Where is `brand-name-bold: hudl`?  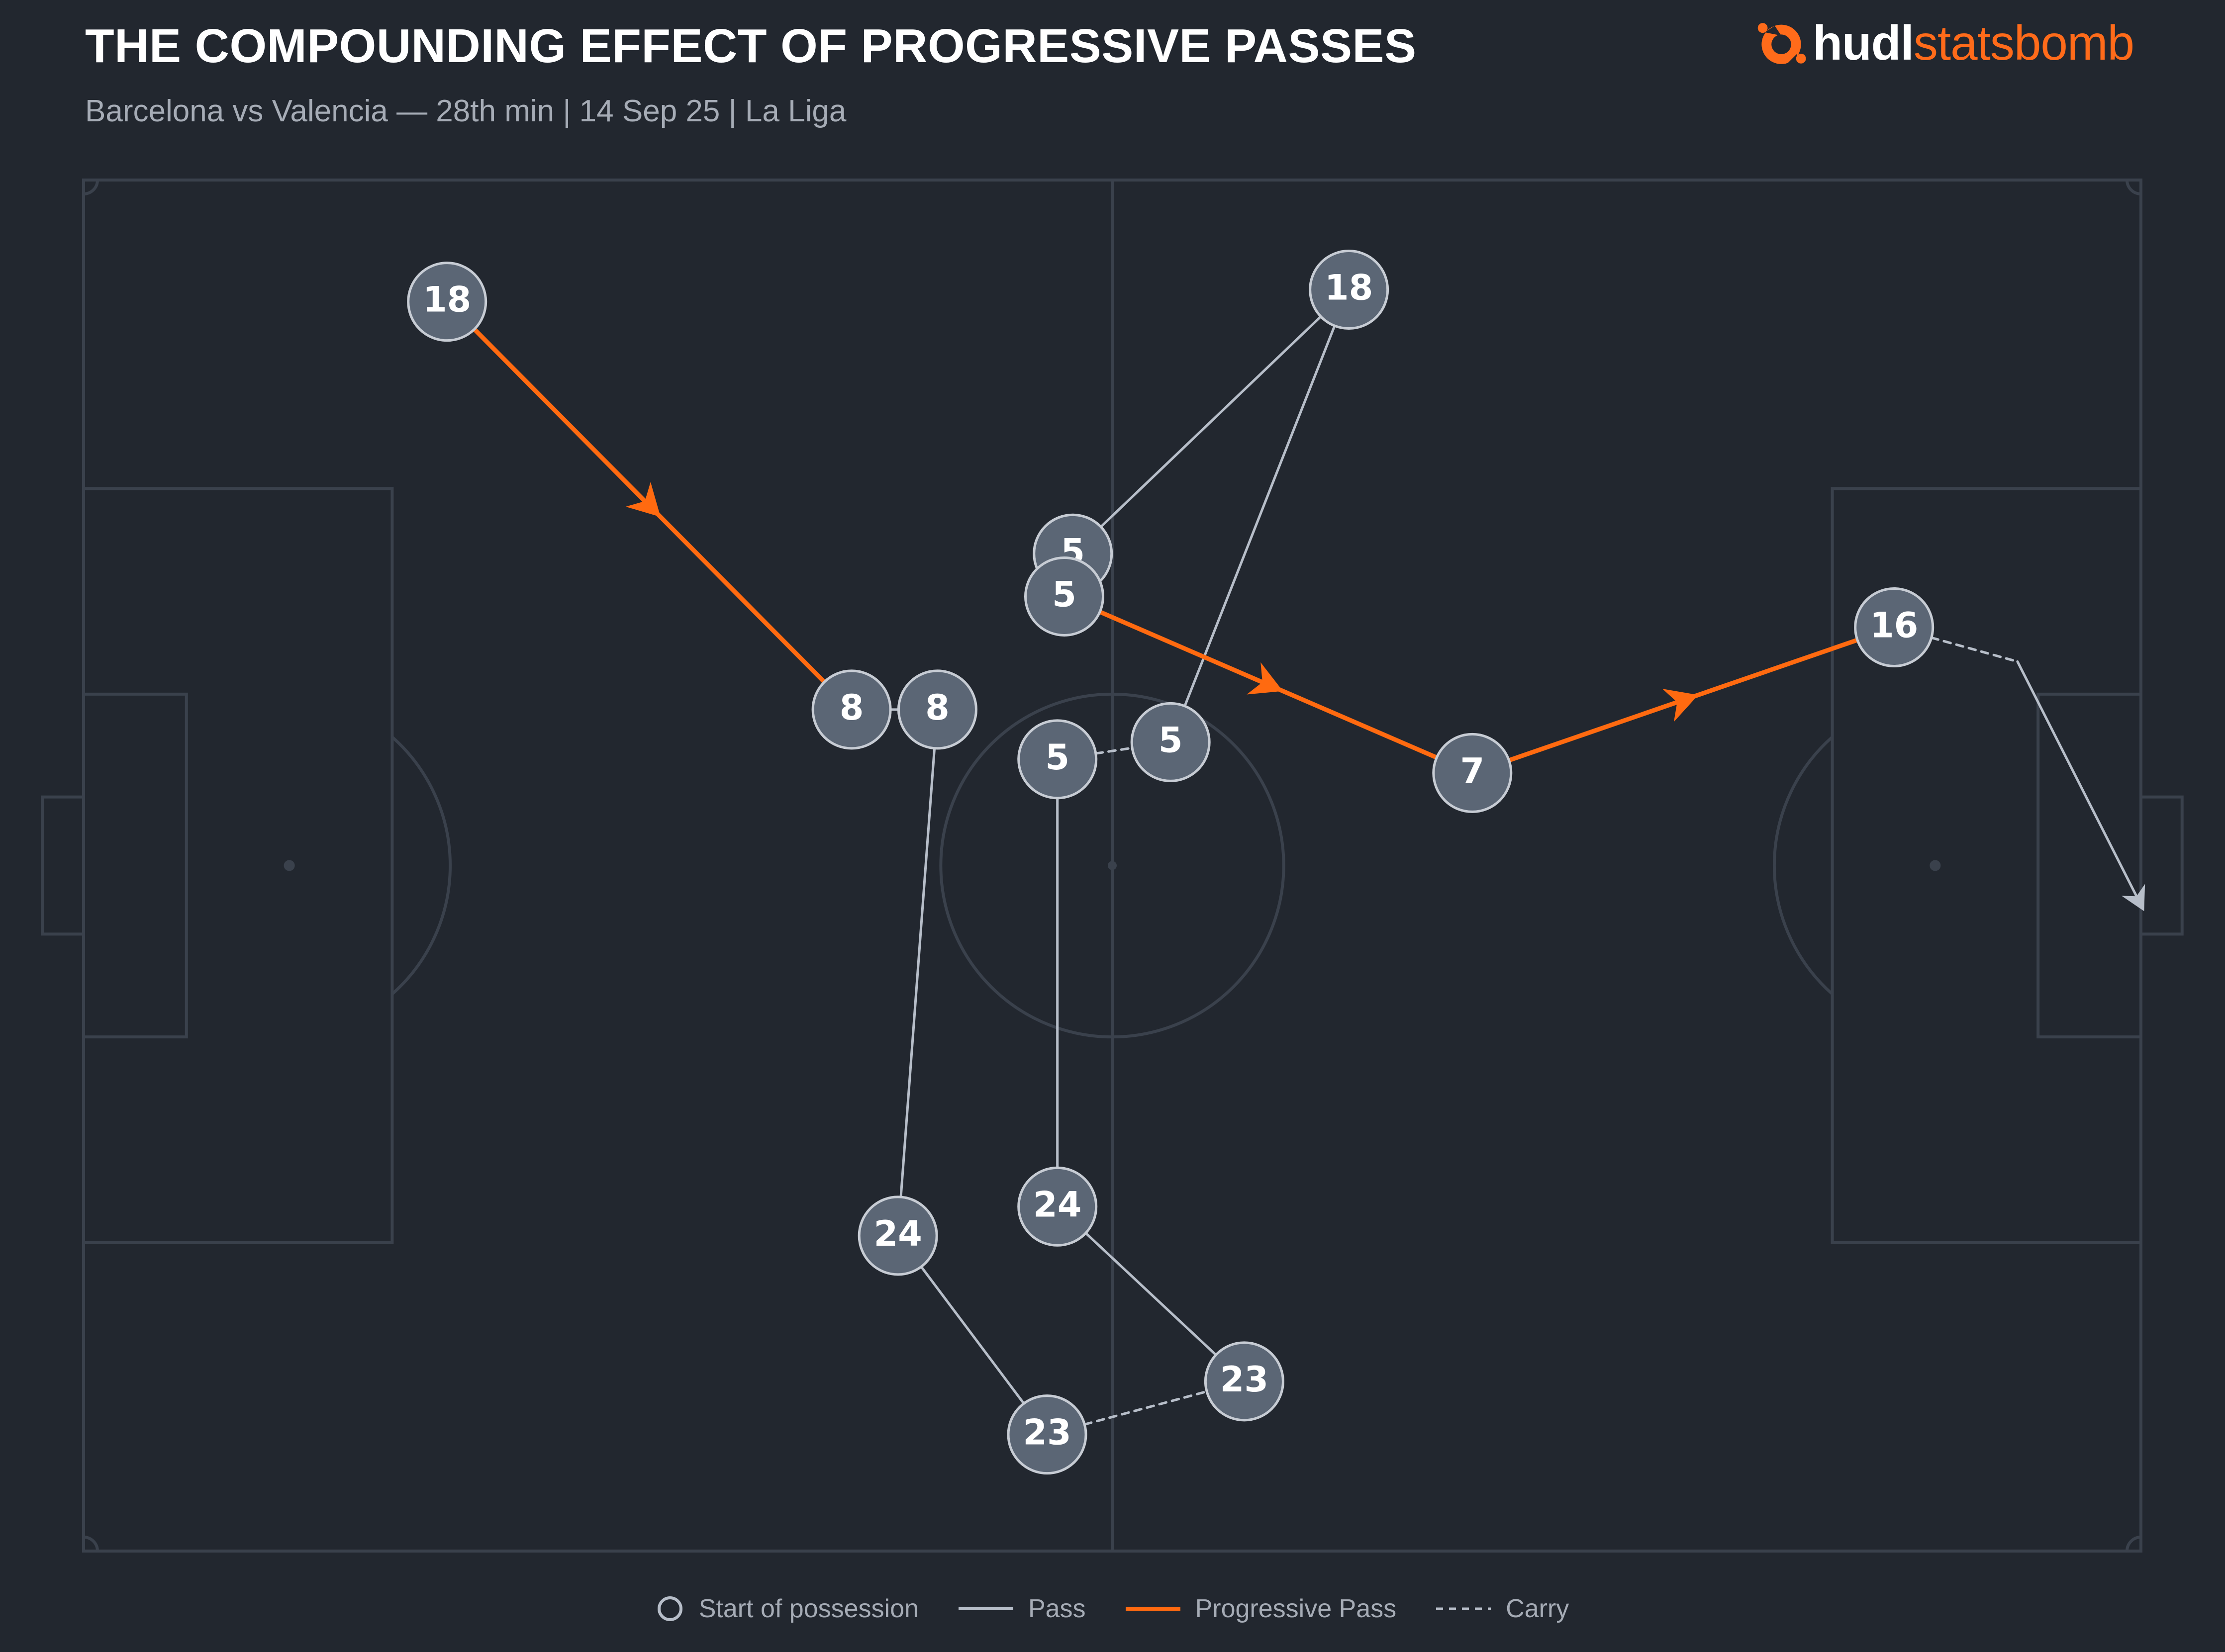
brand-name-bold: hudl is located at coordinates (1863, 42).